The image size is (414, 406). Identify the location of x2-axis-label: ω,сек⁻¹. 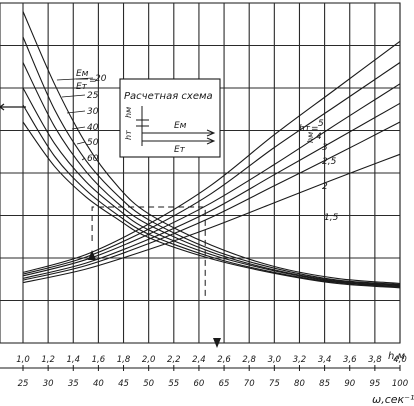
(393, 399).